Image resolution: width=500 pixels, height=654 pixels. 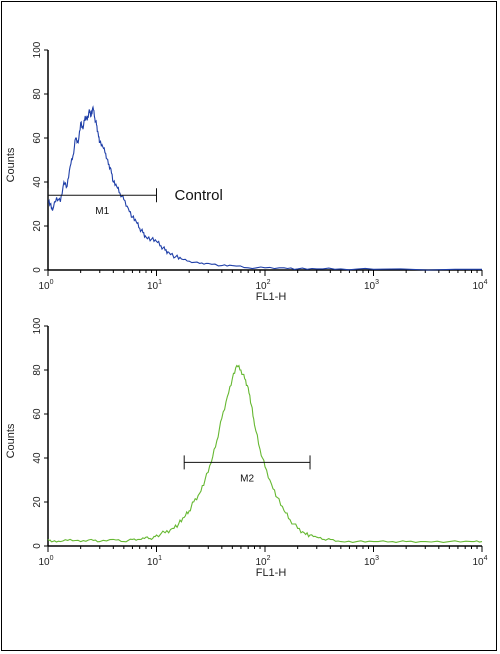 What do you see at coordinates (102, 211) in the screenshot?
I see `marker-label: M1` at bounding box center [102, 211].